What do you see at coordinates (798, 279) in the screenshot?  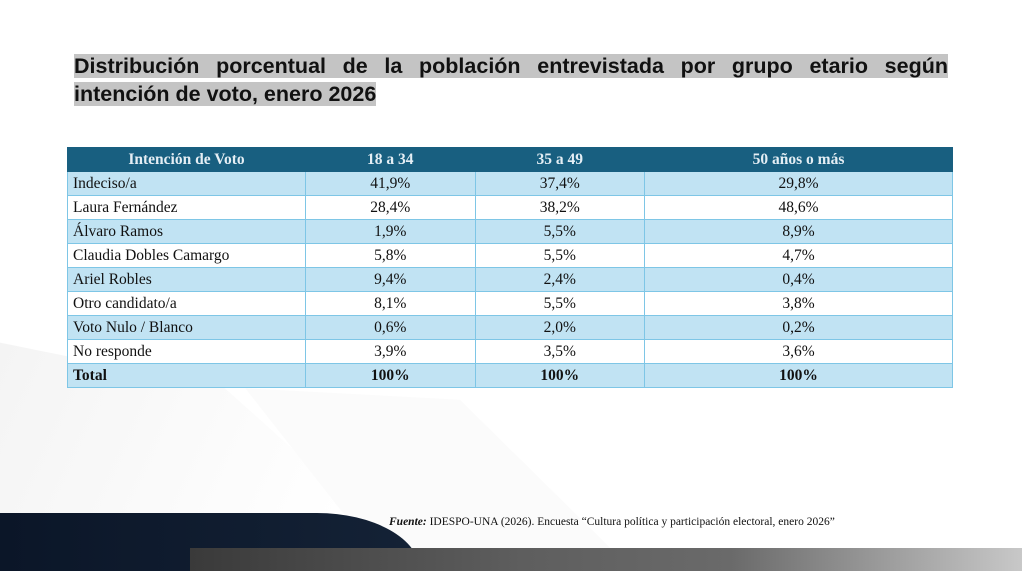 I see `value-cell: 0,4%` at bounding box center [798, 279].